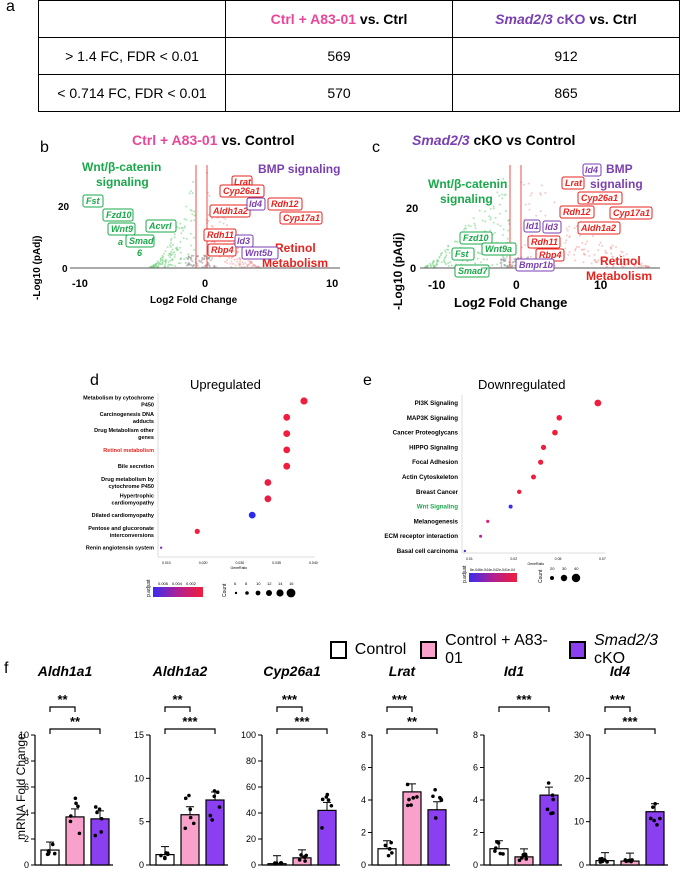 The height and width of the screenshot is (874, 685). I want to click on volcano-c-title-smad: Smad2/3, so click(441, 140).